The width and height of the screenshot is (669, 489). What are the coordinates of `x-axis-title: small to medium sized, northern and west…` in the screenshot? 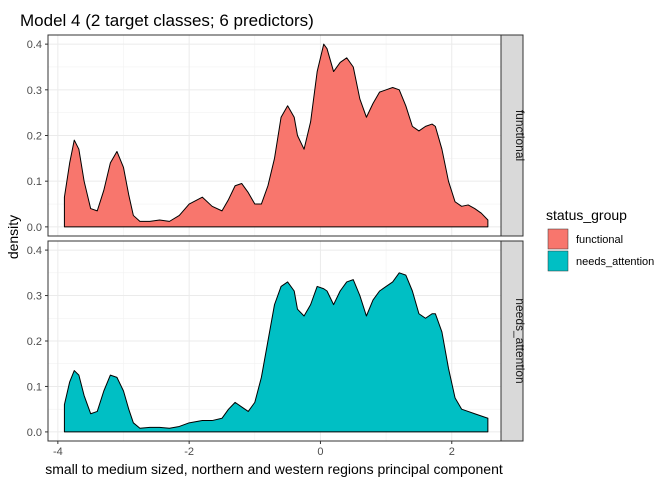 It's located at (274, 469).